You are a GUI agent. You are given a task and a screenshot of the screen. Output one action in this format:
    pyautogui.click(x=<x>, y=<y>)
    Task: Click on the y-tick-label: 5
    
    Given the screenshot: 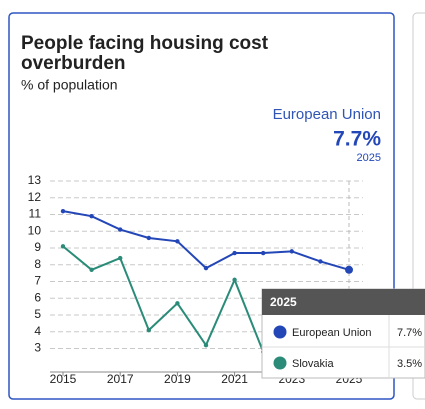 What is the action you would take?
    pyautogui.click(x=37, y=314)
    